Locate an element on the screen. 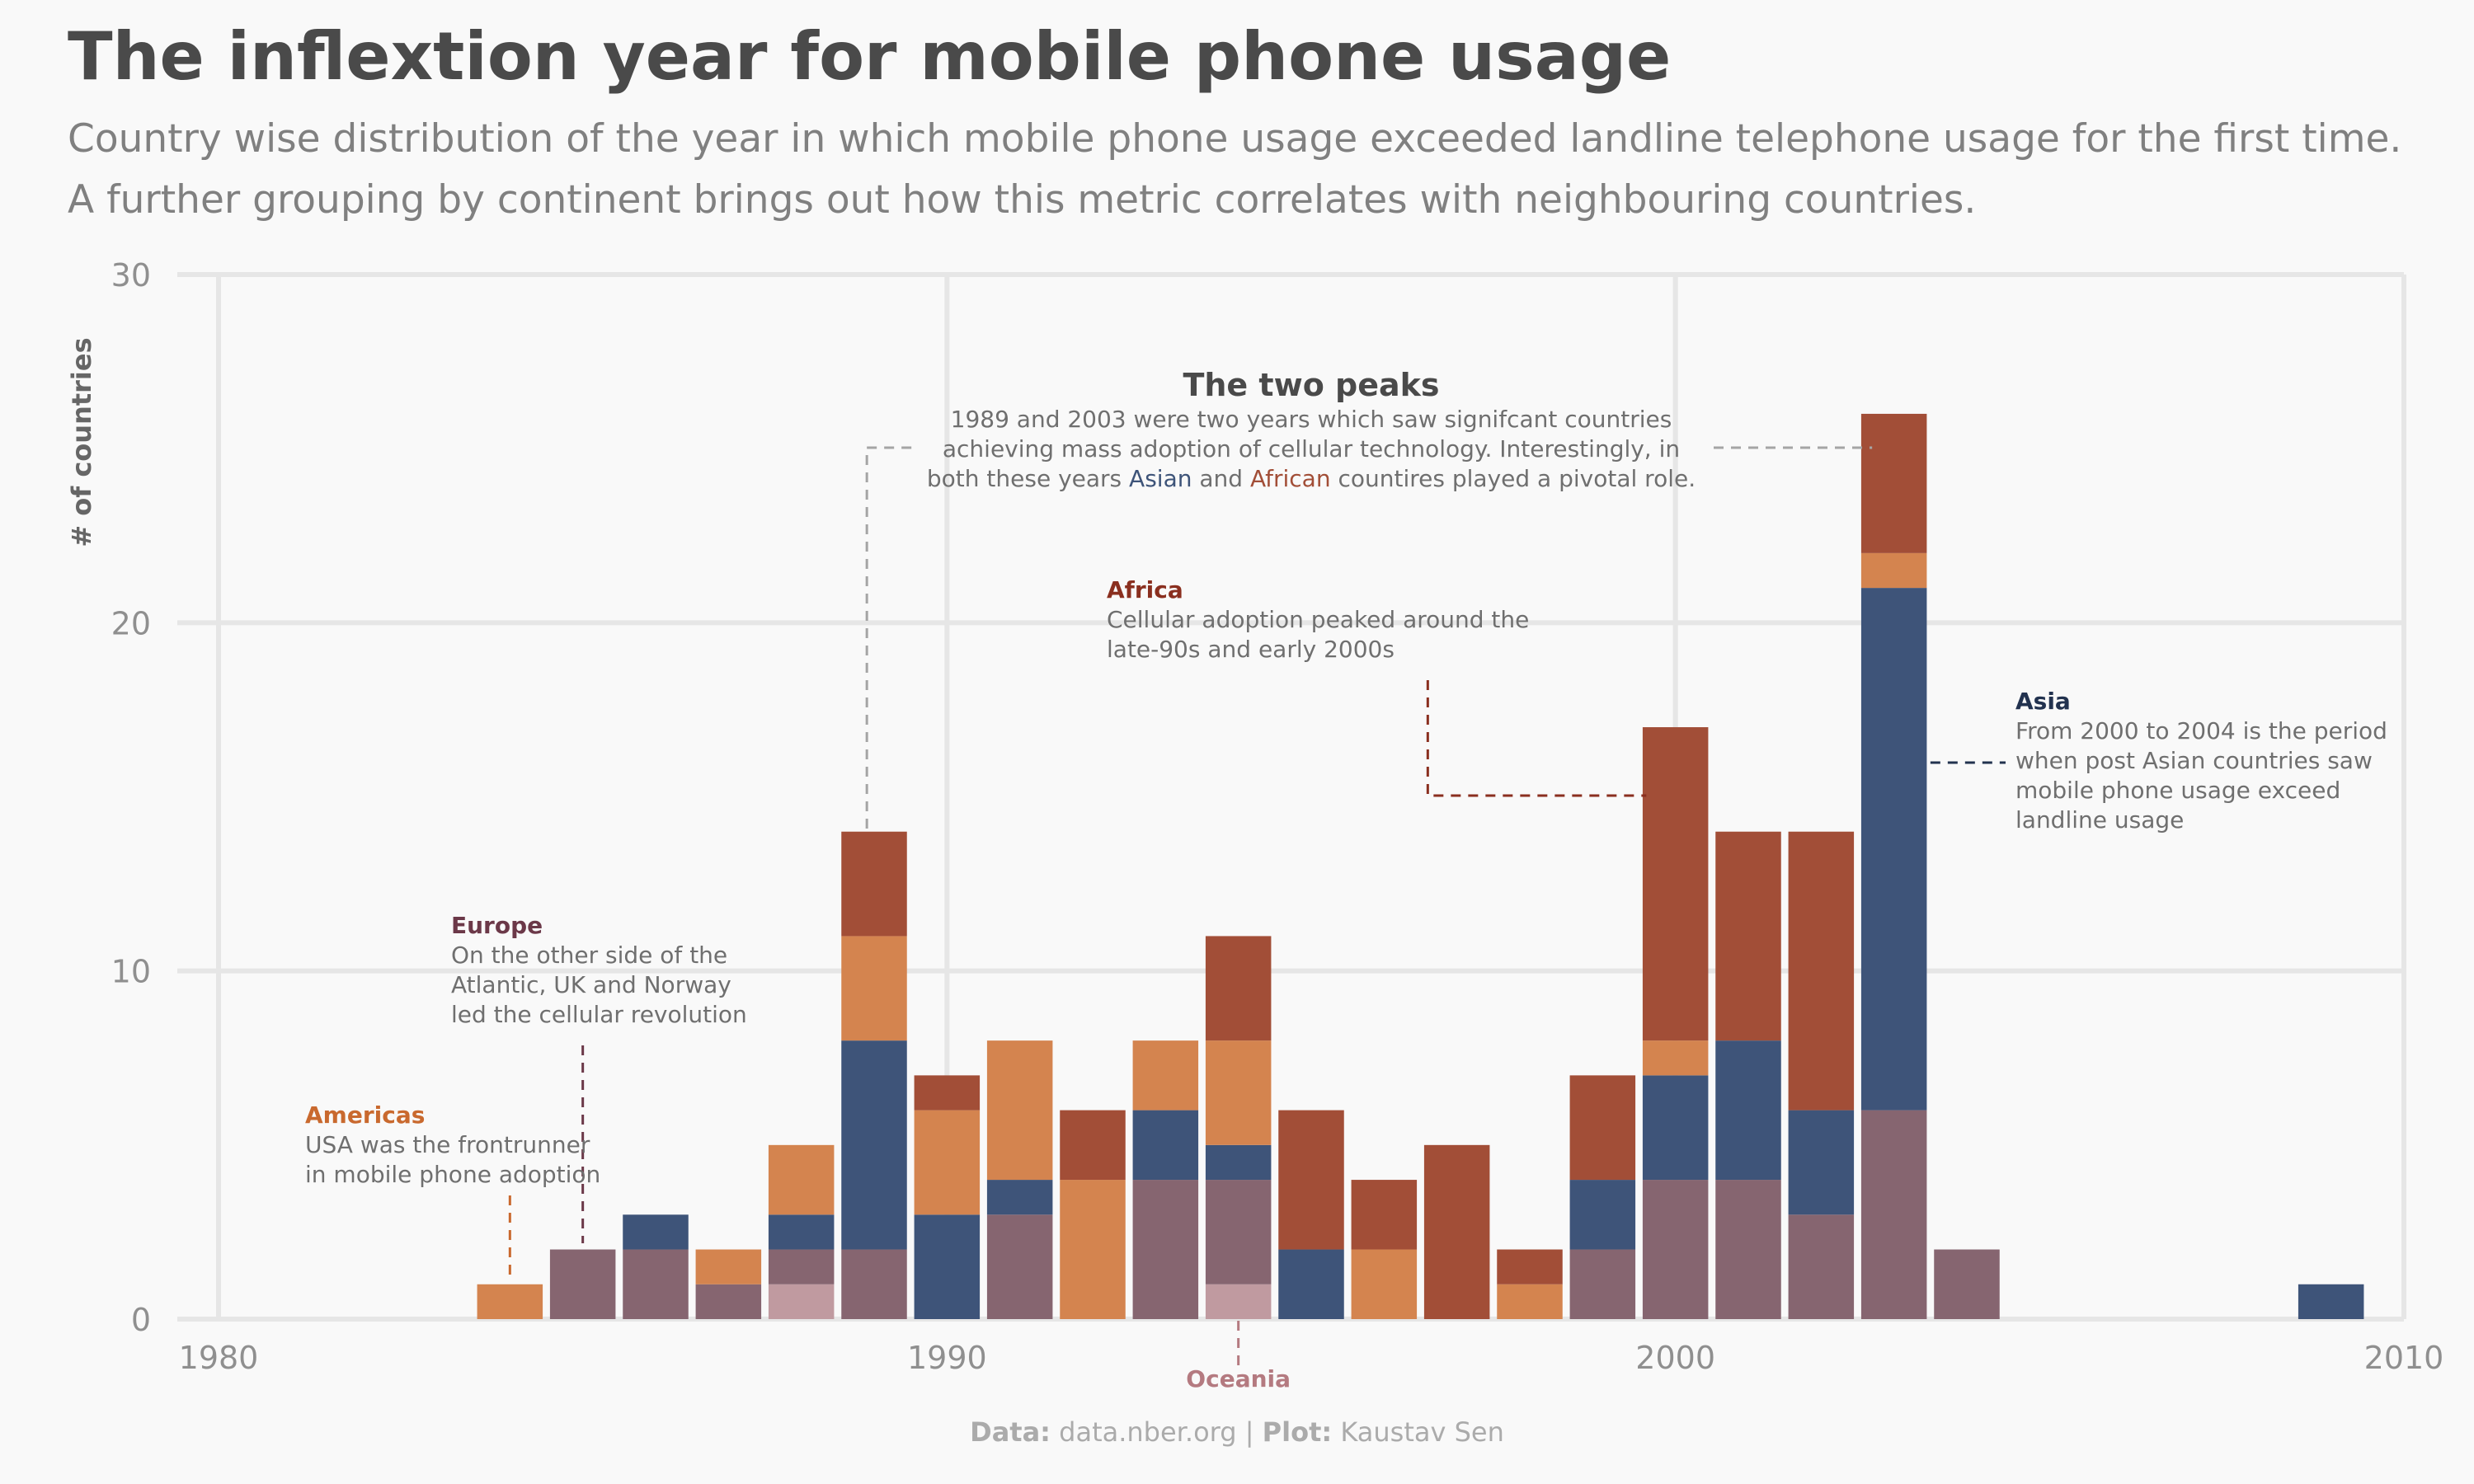 Image resolution: width=2474 pixels, height=1484 pixels. x-tick-label: 2010 is located at coordinates (2404, 1358).